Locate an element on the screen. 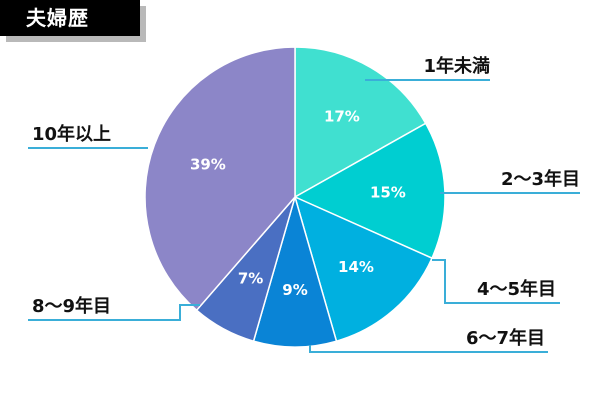  title-badge: 夫婦歴 is located at coordinates (75, 23).